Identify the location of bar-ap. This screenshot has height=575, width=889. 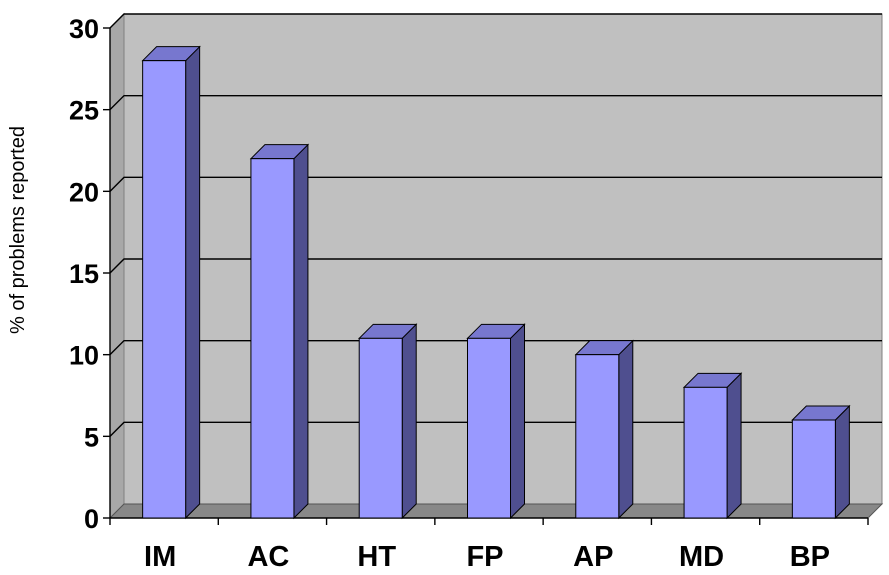
(604, 429).